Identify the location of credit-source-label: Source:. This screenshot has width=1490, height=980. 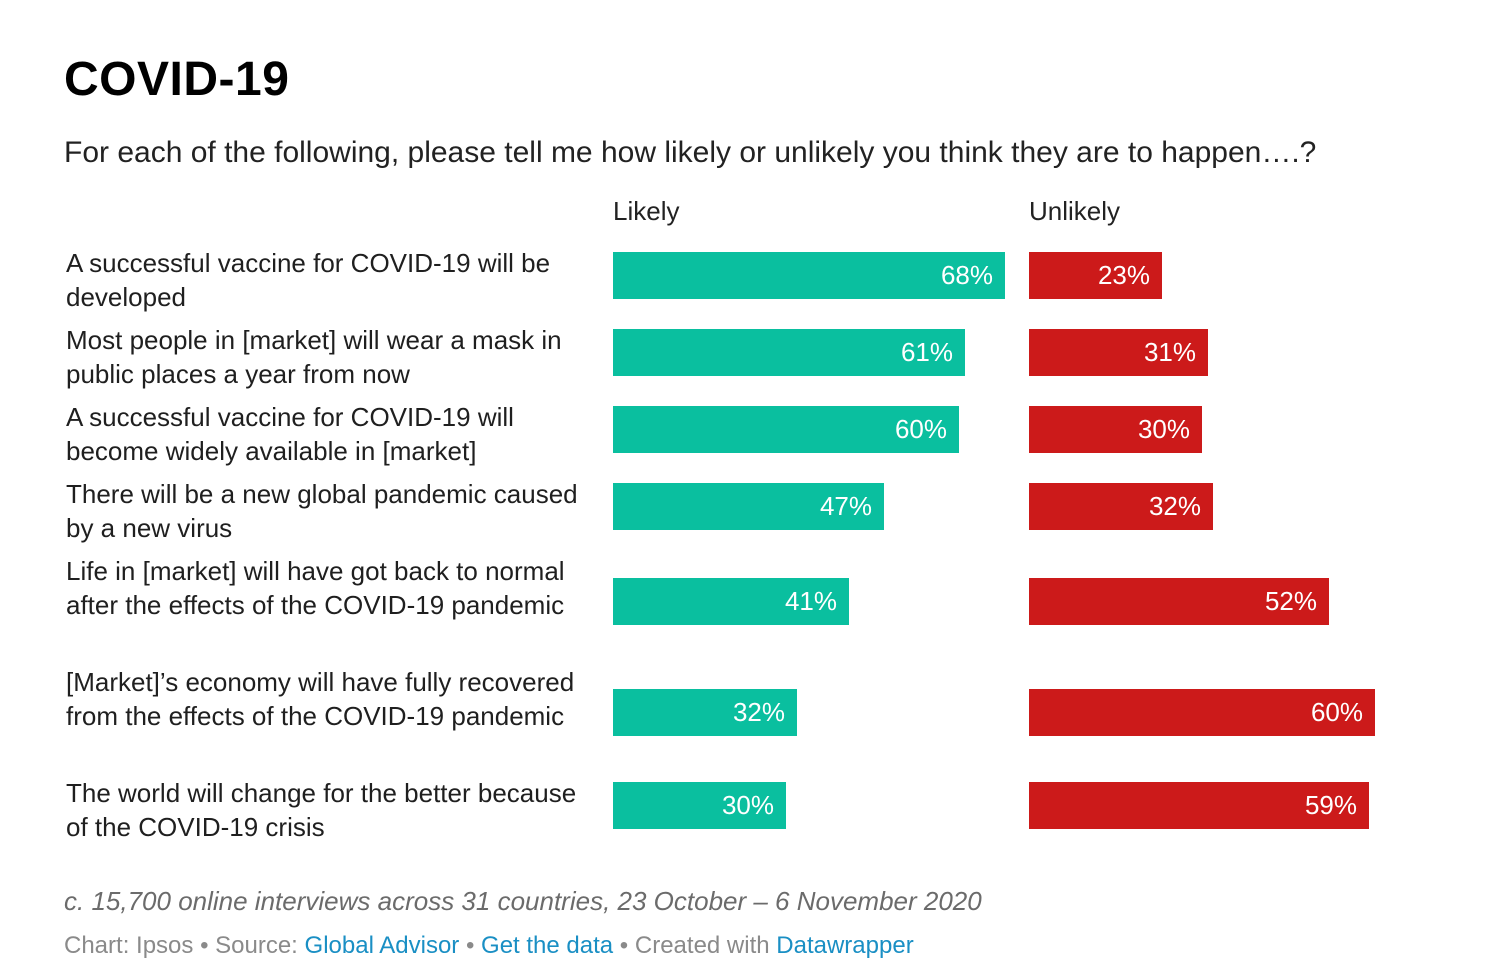
(256, 945).